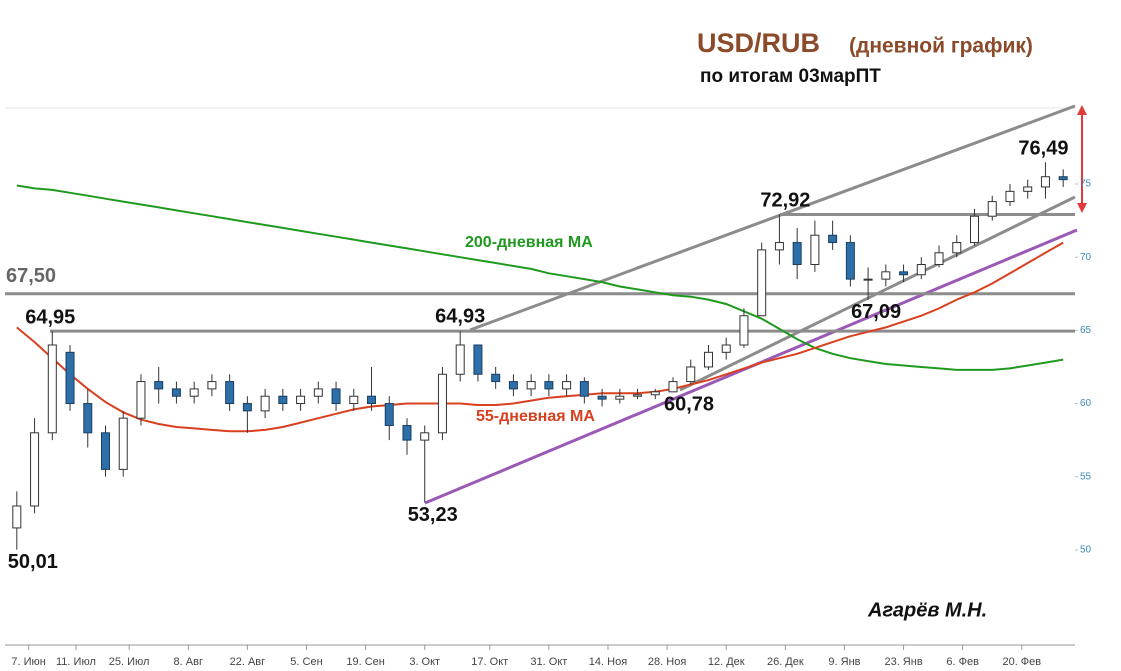  What do you see at coordinates (460, 317) in the screenshot?
I see `price-annotation: 64,93` at bounding box center [460, 317].